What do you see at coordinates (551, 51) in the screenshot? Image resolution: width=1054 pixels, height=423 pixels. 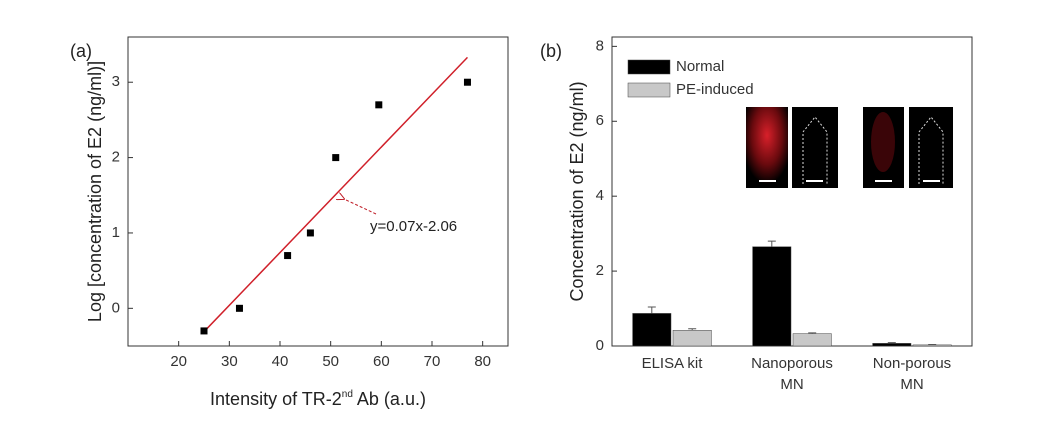 I see `panel-label: (b)` at bounding box center [551, 51].